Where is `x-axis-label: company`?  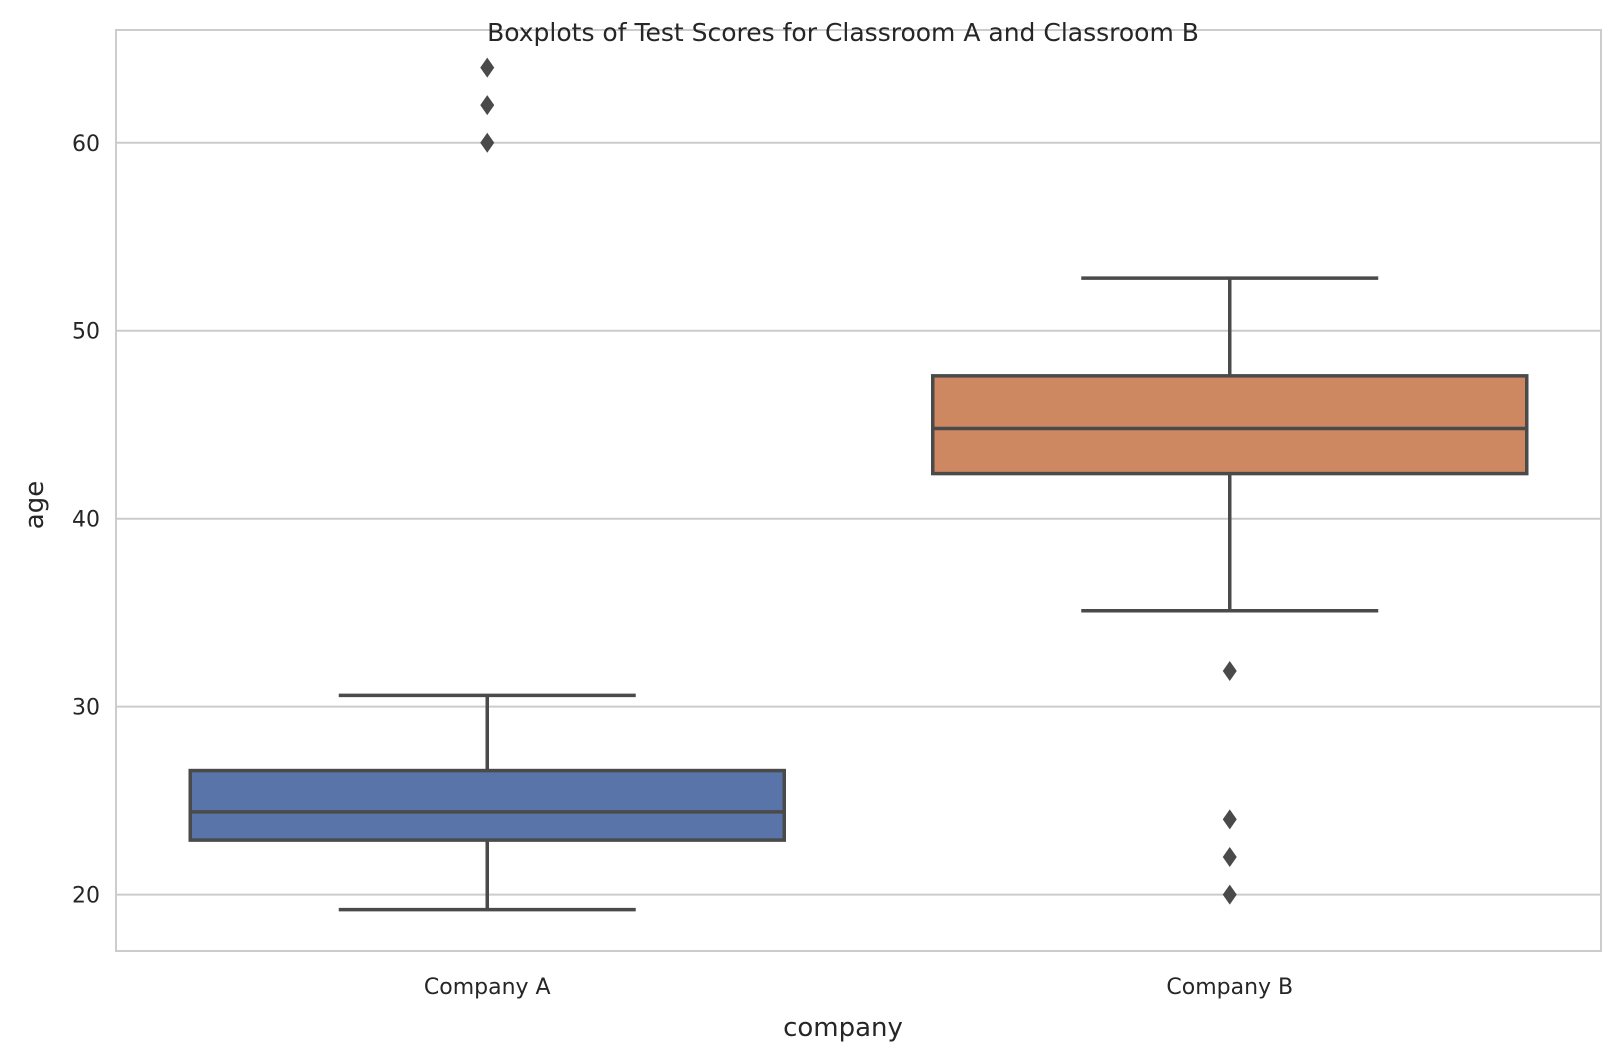 x-axis-label: company is located at coordinates (843, 1028).